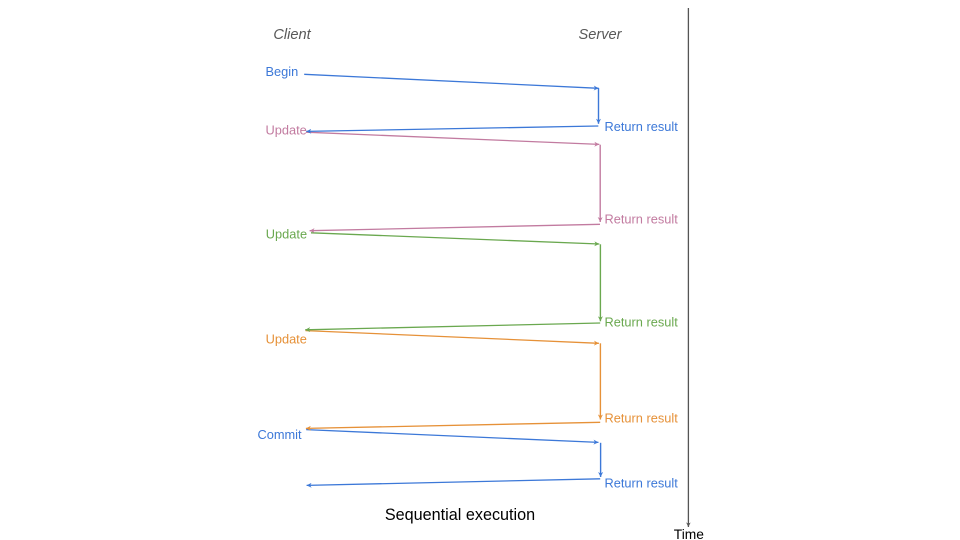  I want to click on svg-text: Server, so click(601, 35).